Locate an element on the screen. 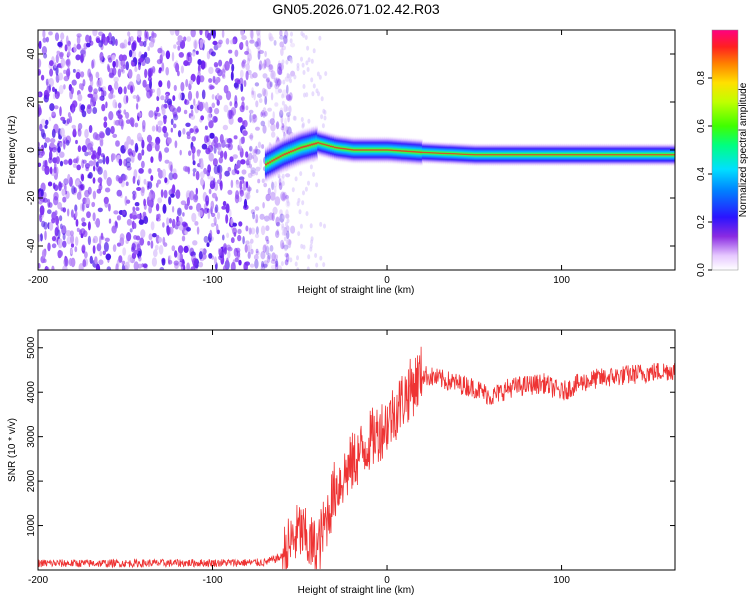  snr-x-label: Height of straight line (km) is located at coordinates (356, 590).